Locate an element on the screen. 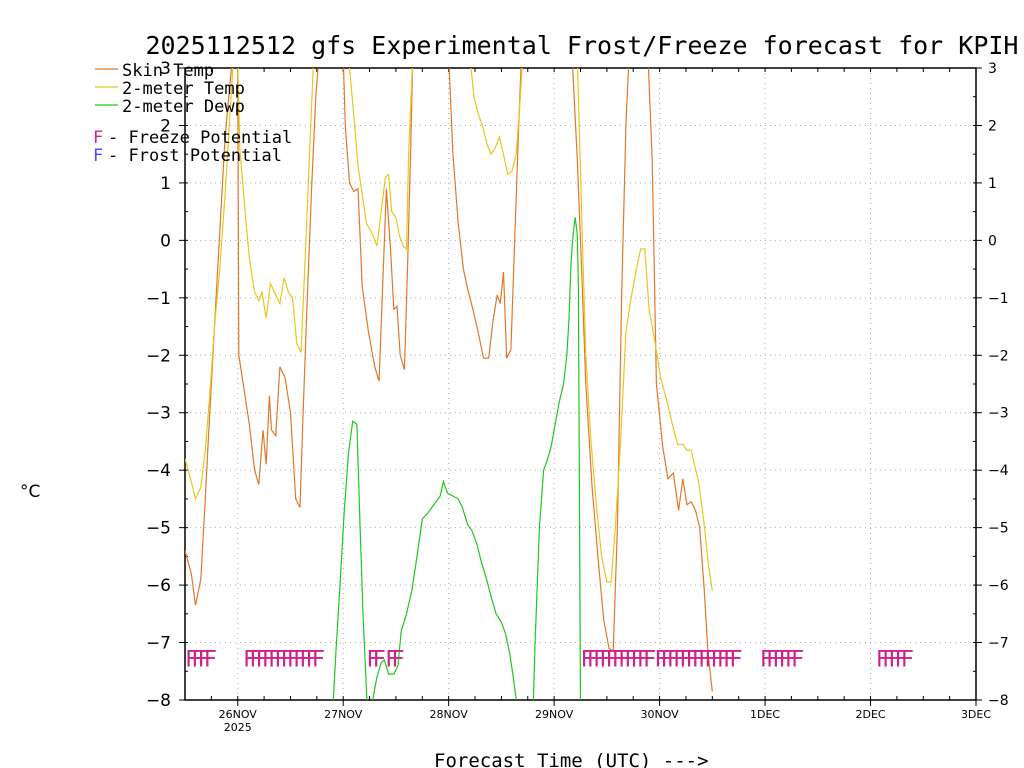 The image size is (1024, 768). y-tick-label-right: −8 is located at coordinates (998, 701).